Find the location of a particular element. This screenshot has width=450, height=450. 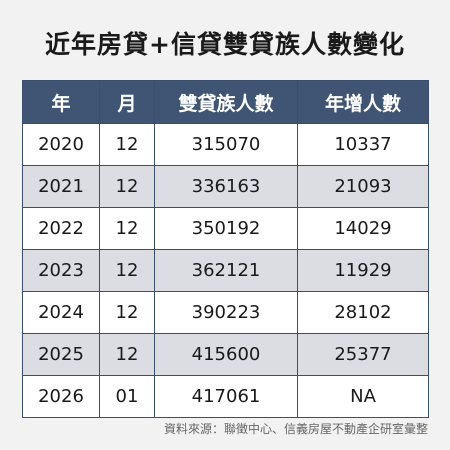

cell-year: 2025 is located at coordinates (61, 354).